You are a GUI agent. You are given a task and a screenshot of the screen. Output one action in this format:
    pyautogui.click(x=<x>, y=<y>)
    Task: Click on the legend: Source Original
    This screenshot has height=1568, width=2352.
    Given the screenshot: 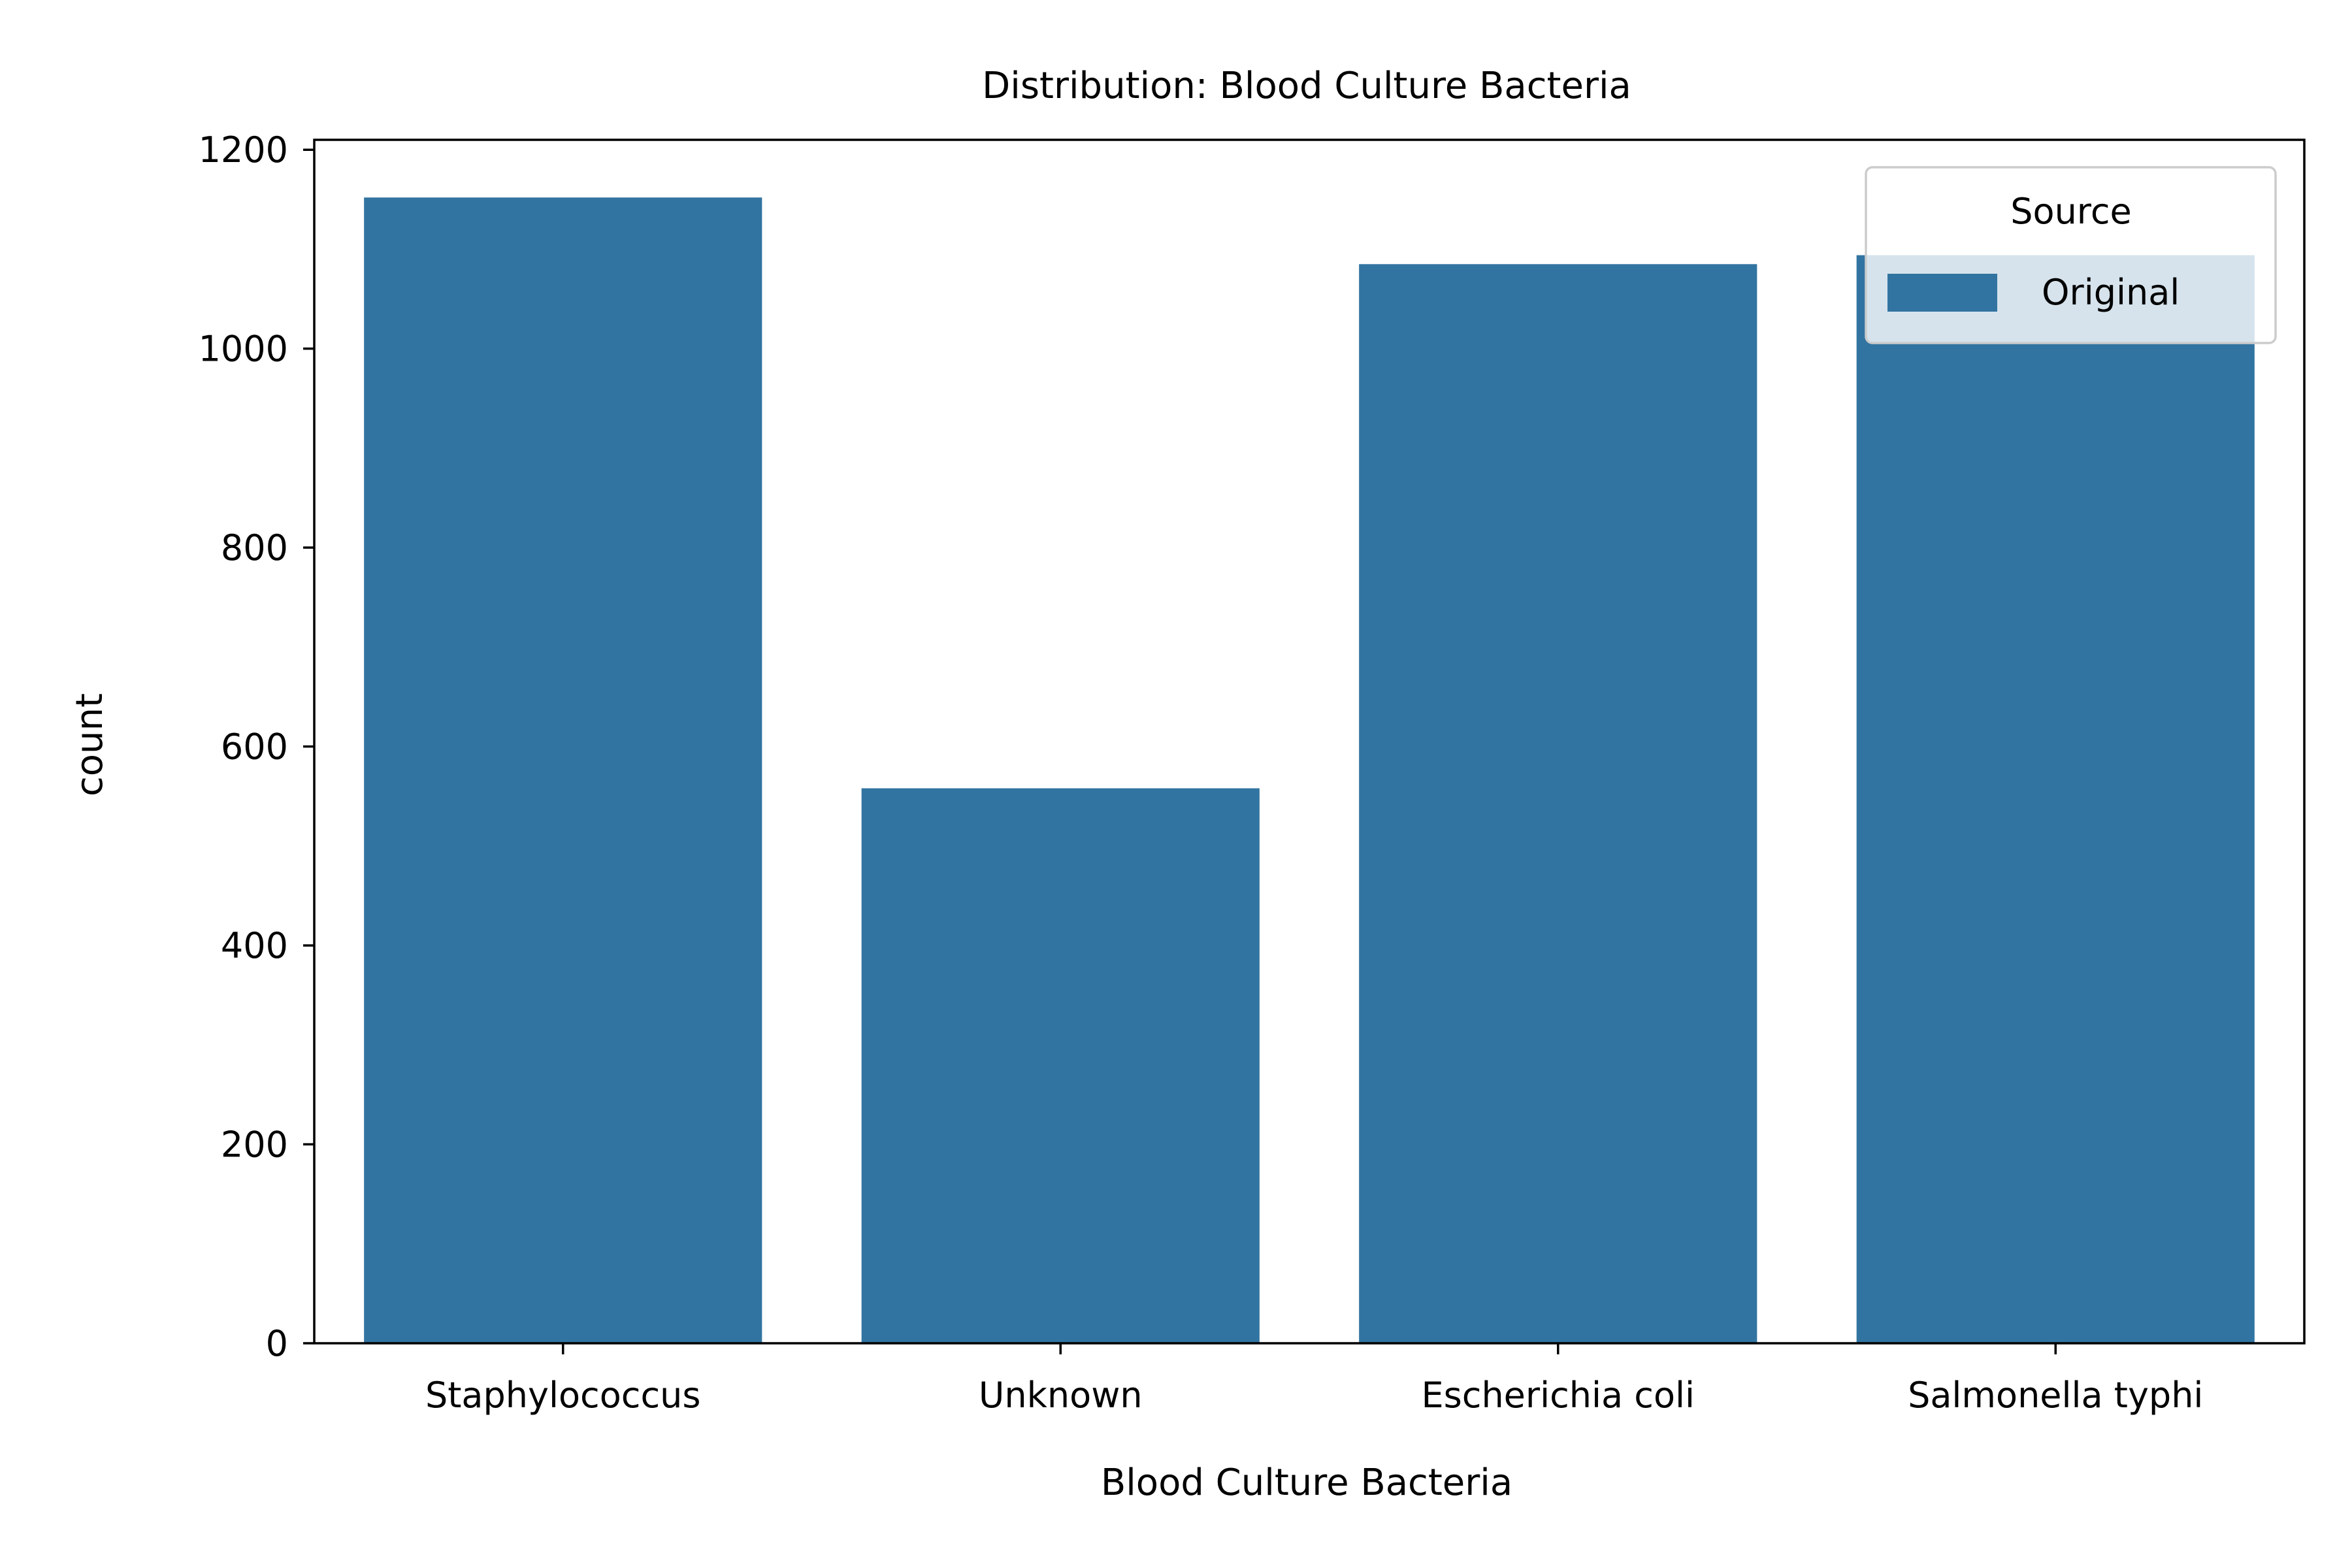 What is the action you would take?
    pyautogui.click(x=2071, y=255)
    